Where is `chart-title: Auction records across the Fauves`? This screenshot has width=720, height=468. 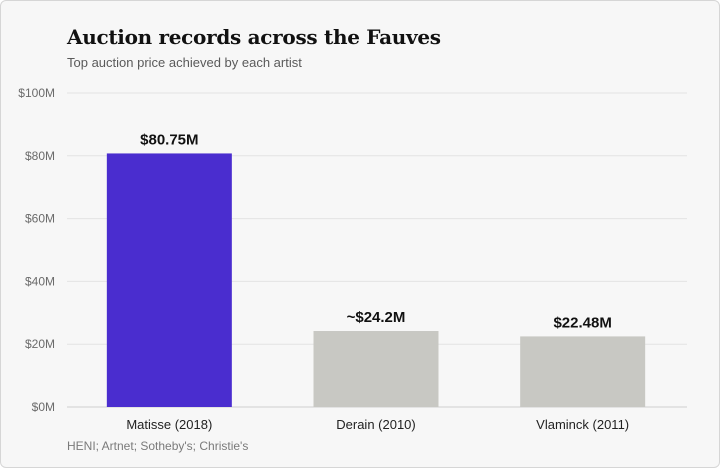 chart-title: Auction records across the Fauves is located at coordinates (254, 37).